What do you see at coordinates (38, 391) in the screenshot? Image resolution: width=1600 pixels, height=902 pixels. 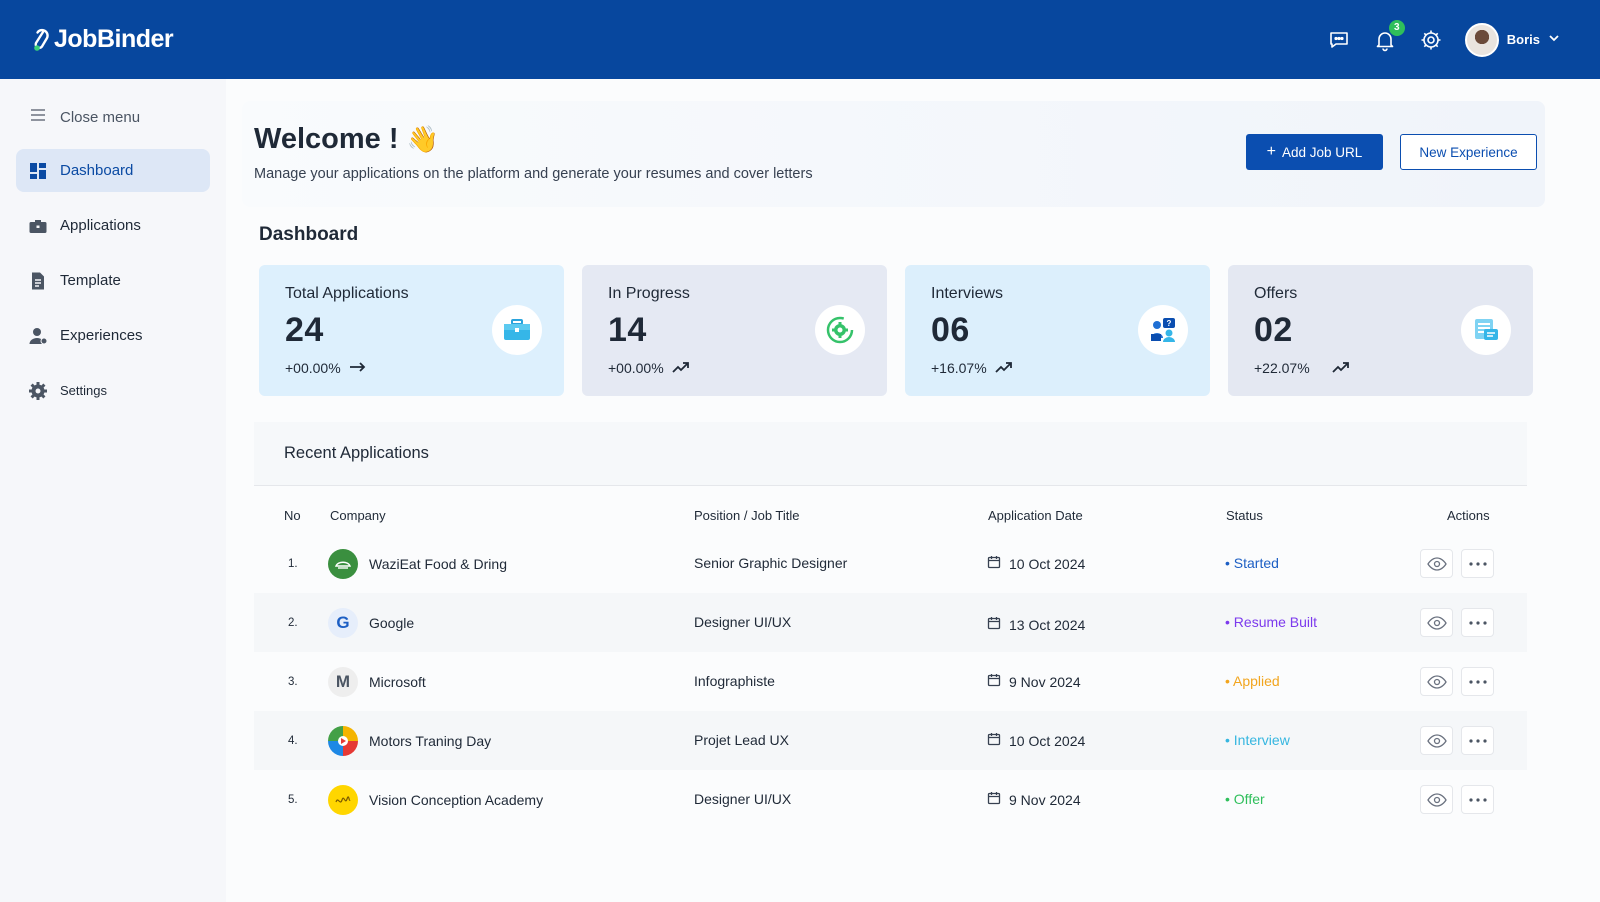 I see `gear-icon` at bounding box center [38, 391].